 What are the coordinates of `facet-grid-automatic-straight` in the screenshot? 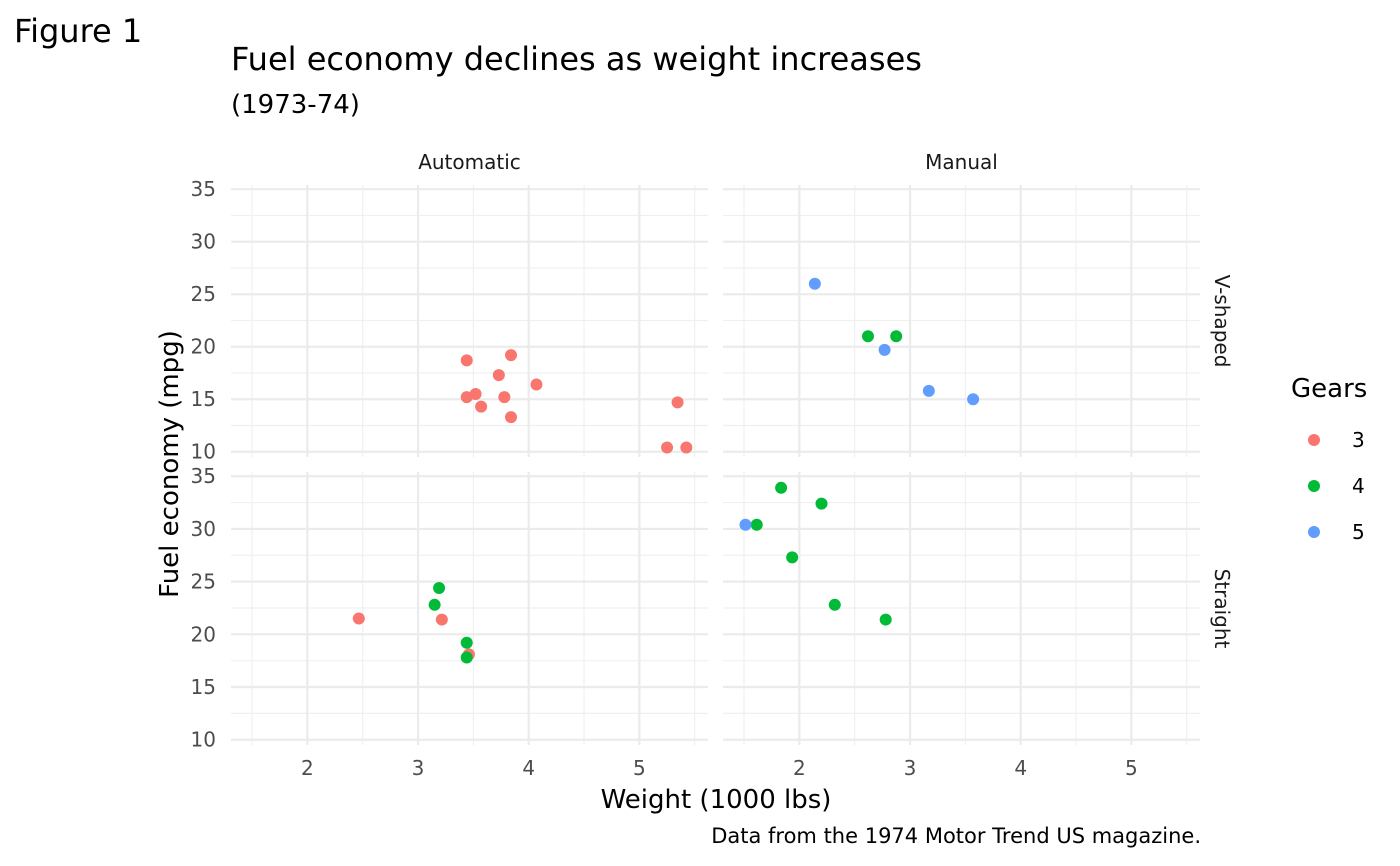 It's located at (469, 608).